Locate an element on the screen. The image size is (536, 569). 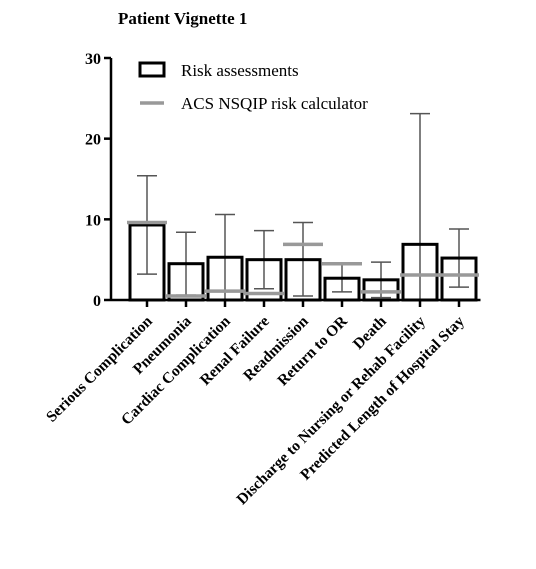
legend-bar-swatch is located at coordinates (152, 69).